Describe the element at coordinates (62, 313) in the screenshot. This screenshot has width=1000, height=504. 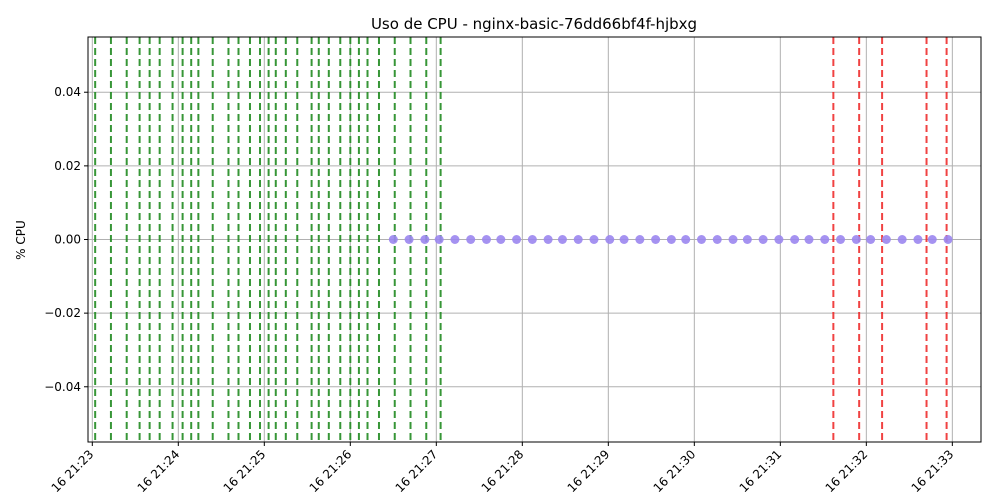
I see `y-tick-label: −0.02` at that location.